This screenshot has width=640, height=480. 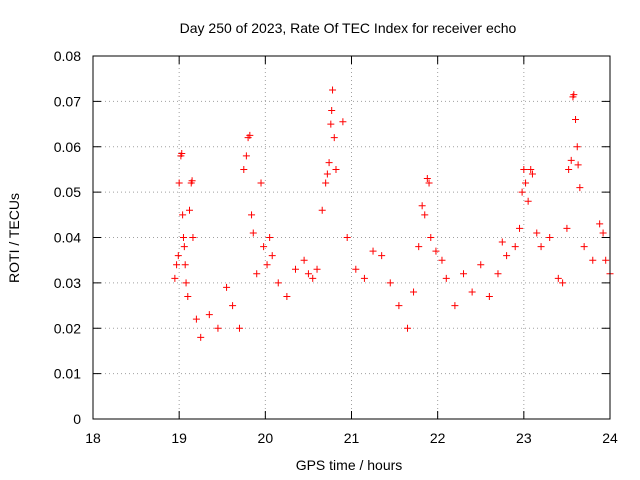 What do you see at coordinates (438, 438) in the screenshot?
I see `x-tick-label: 22` at bounding box center [438, 438].